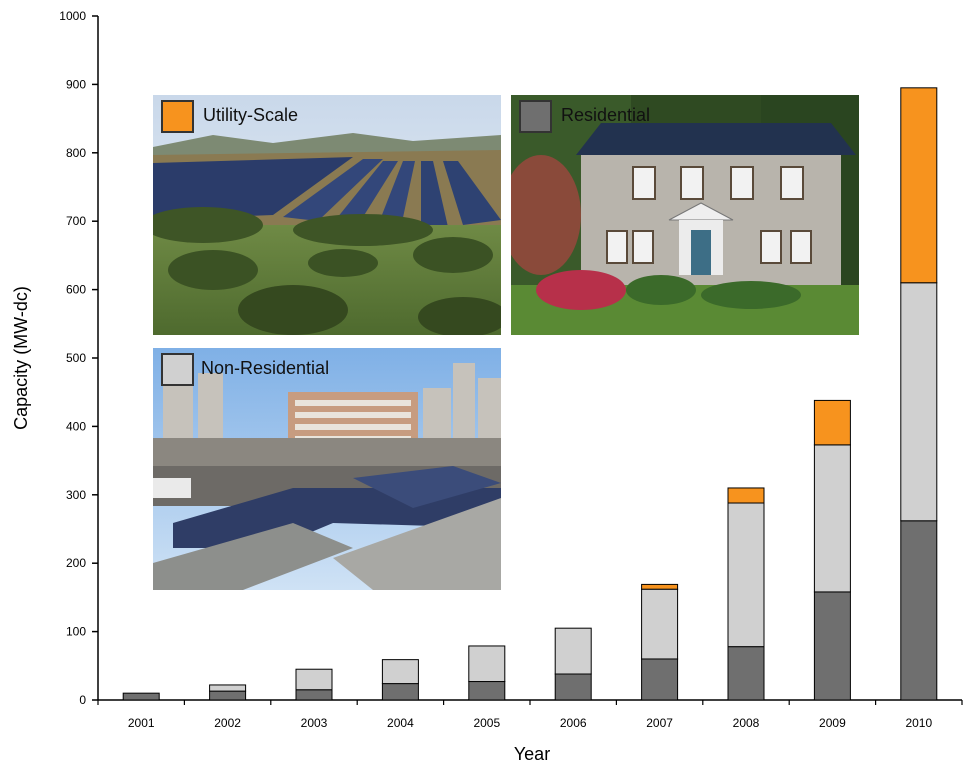 The image size is (963, 765). I want to click on legend-swatch-residential, so click(535, 116).